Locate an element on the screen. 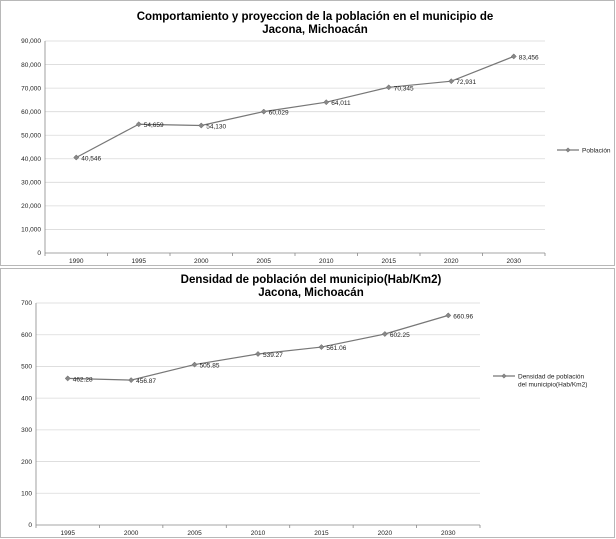  data-label: 505.85 is located at coordinates (210, 366).